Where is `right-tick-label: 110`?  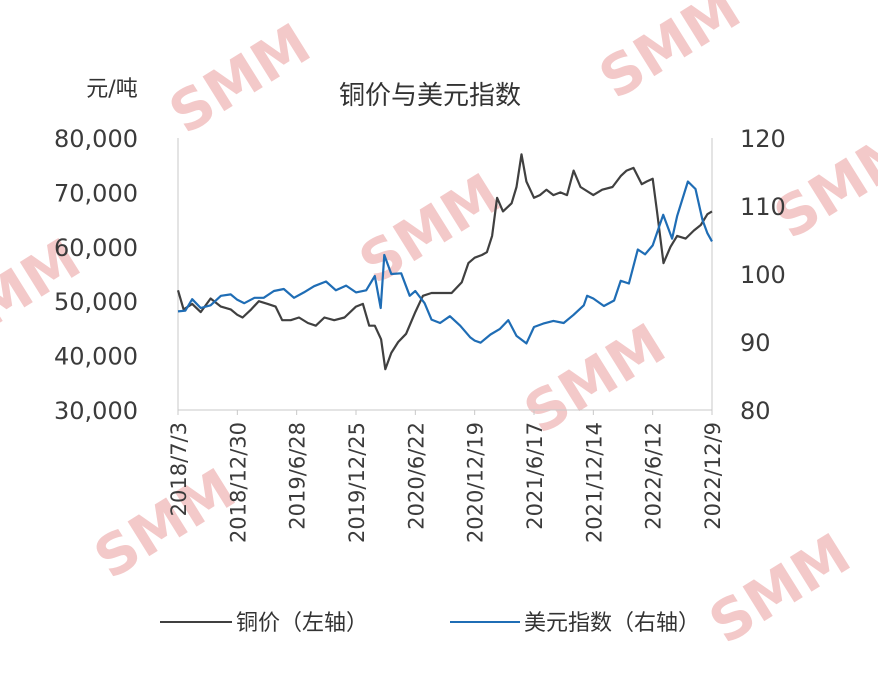
right-tick-label: 110 is located at coordinates (763, 207).